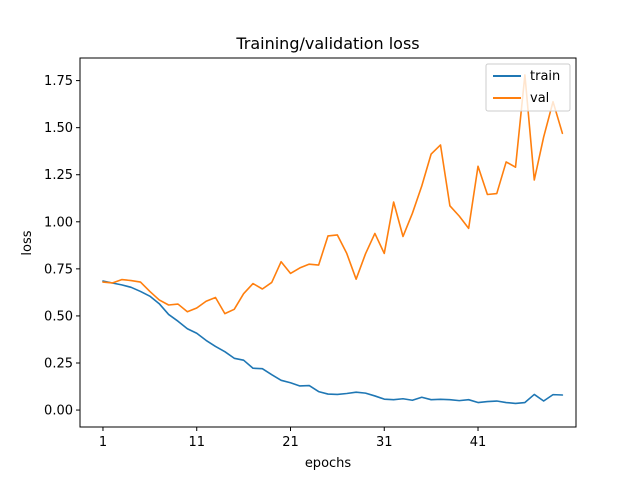 The width and height of the screenshot is (640, 480). I want to click on y-axis-label: loss, so click(27, 242).